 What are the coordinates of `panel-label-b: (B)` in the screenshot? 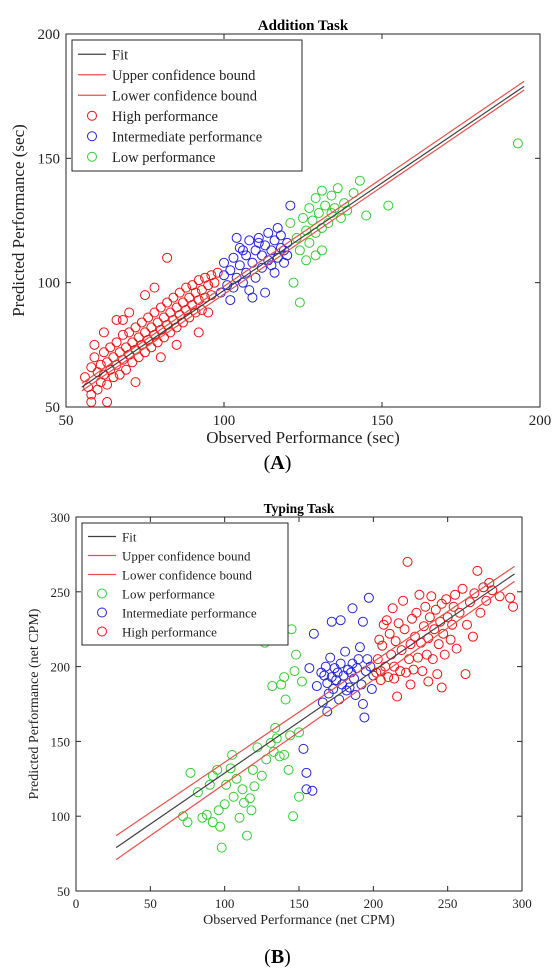 It's located at (277, 957).